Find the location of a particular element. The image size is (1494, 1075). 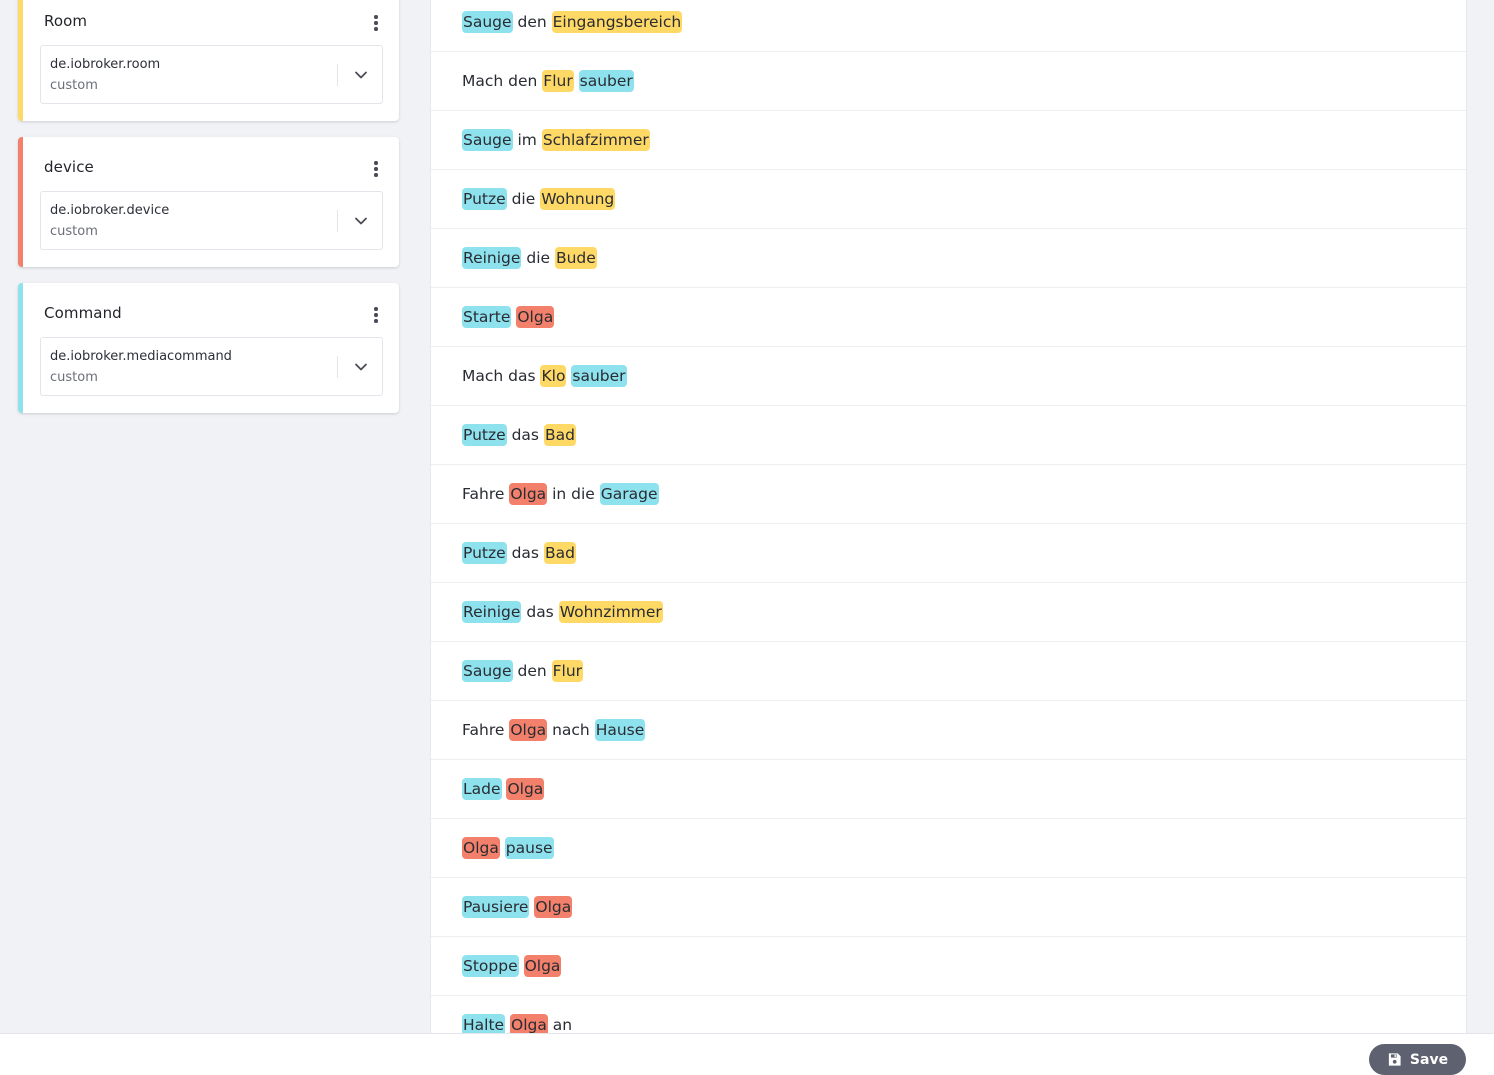

slot-highlight-room: Flur is located at coordinates (567, 671).